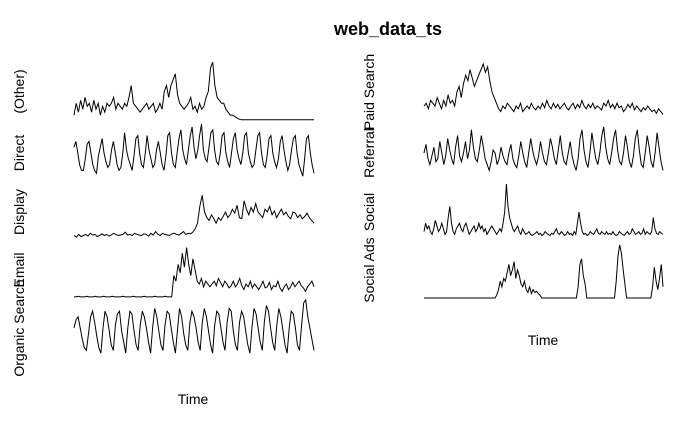 The image size is (700, 432). Describe the element at coordinates (193, 399) in the screenshot. I see `x-axis-label-left: Time` at that location.